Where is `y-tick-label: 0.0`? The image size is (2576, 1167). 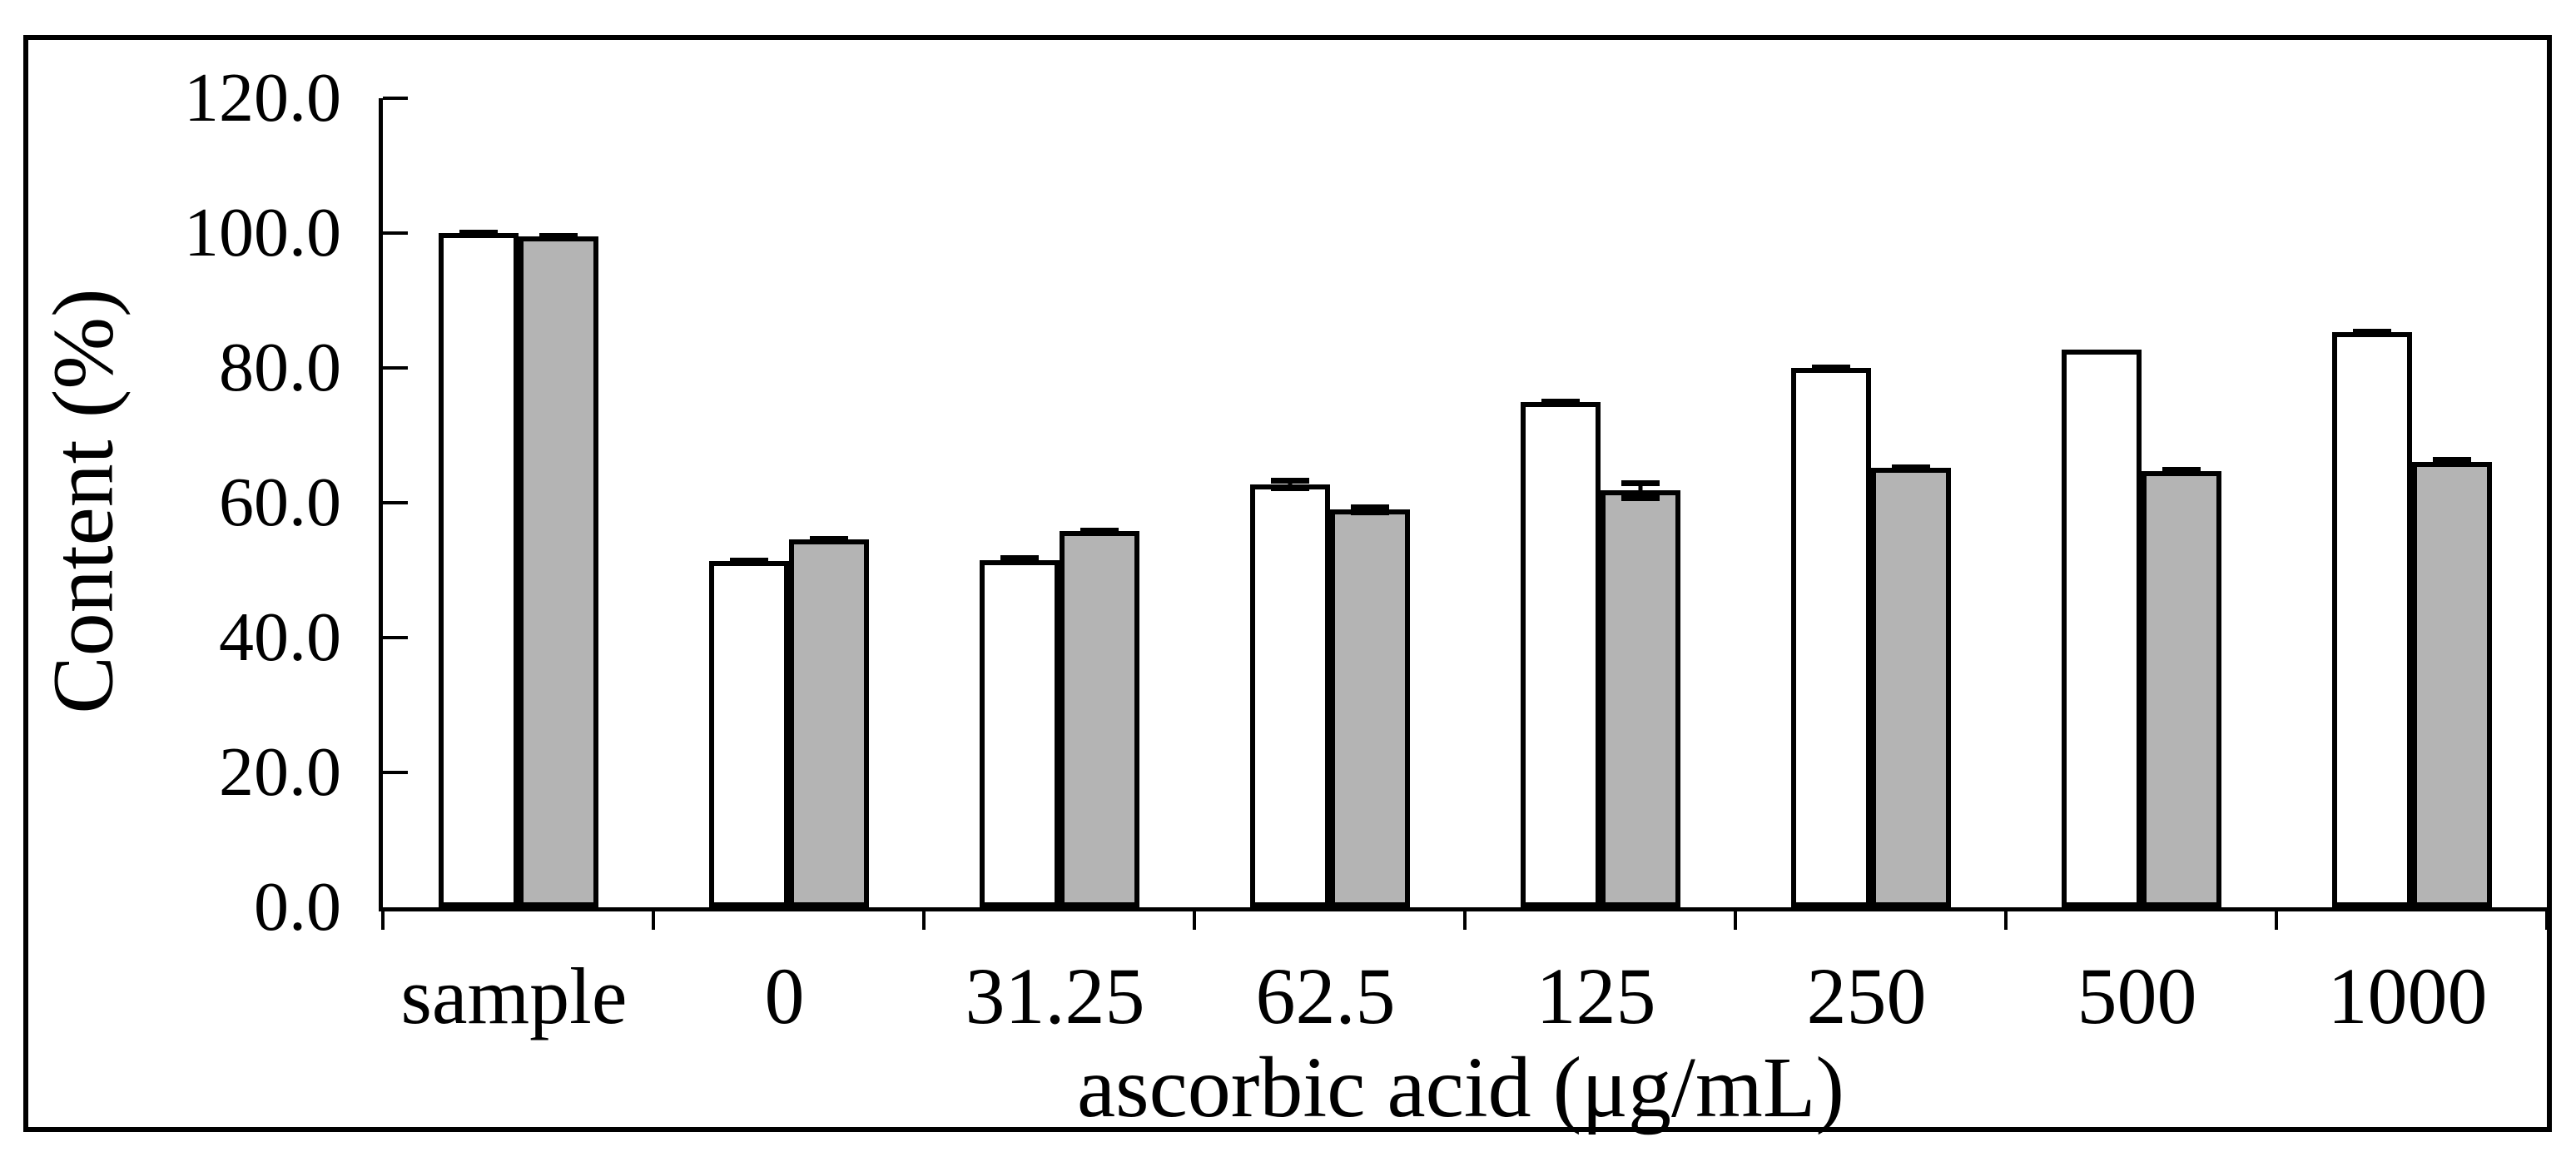
y-tick-label: 0.0 is located at coordinates (297, 907).